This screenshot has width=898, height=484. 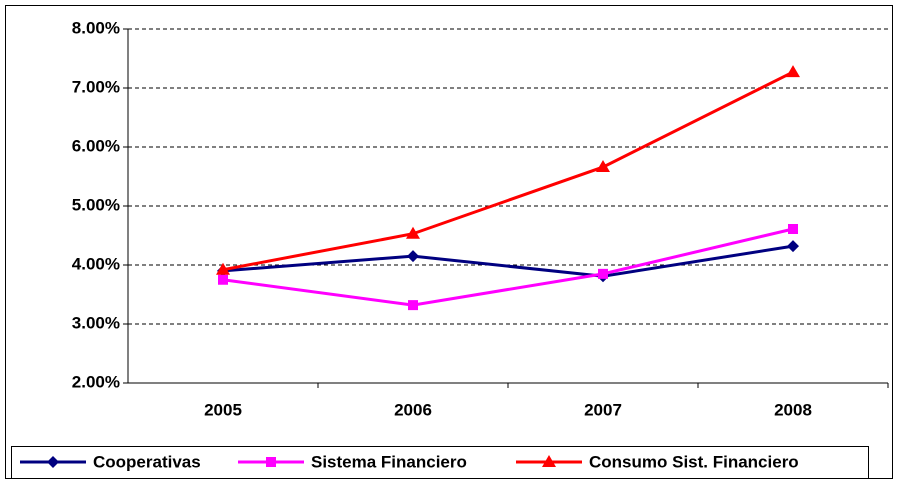 What do you see at coordinates (96, 322) in the screenshot?
I see `y-tick-label: 3.00%` at bounding box center [96, 322].